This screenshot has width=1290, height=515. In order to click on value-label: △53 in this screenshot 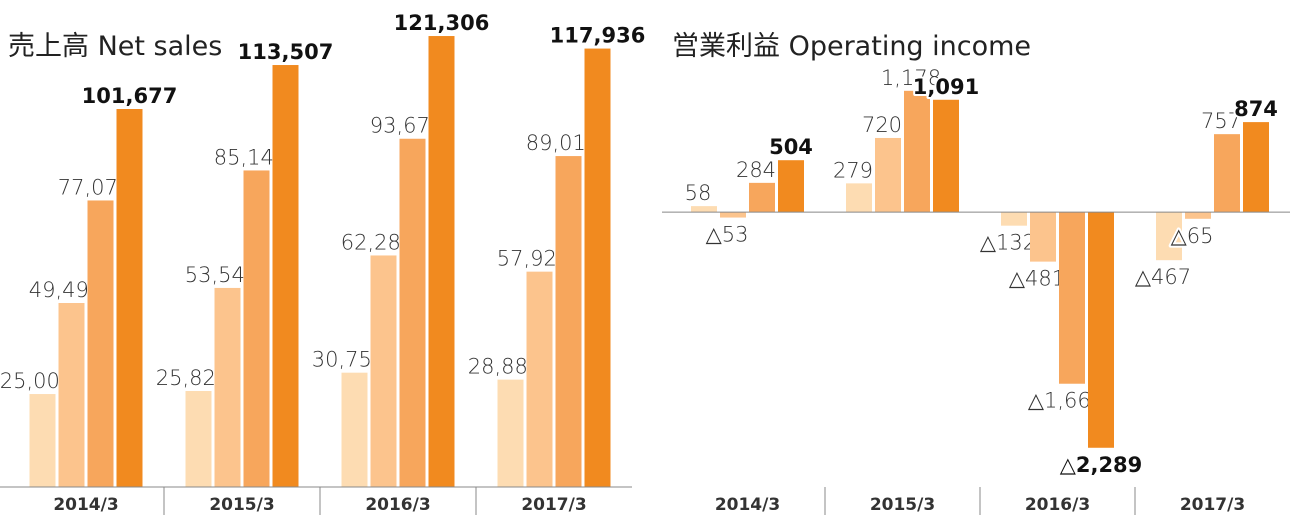, I will do `click(727, 235)`.